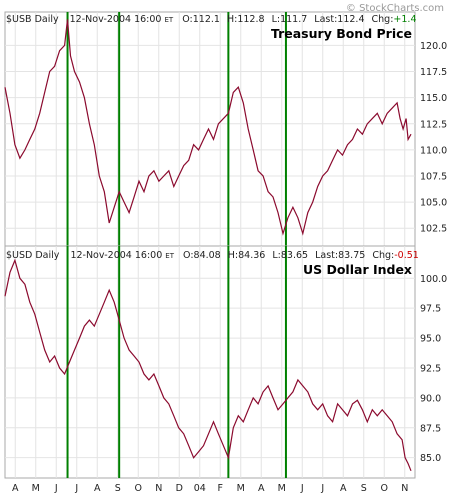 The height and width of the screenshot is (497, 449). Describe the element at coordinates (430, 339) in the screenshot. I see `y-tick-label: 95.0` at that location.